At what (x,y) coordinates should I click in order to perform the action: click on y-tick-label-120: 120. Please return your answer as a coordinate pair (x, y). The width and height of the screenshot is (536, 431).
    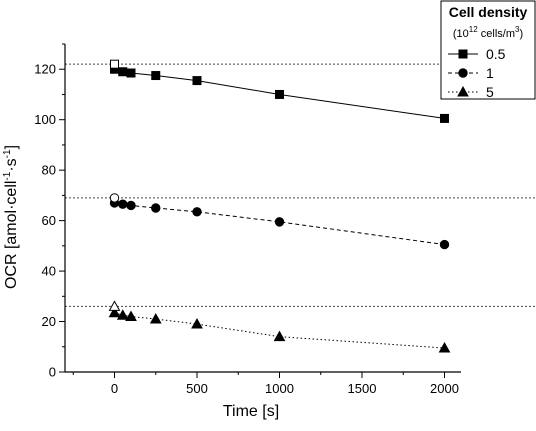
    Looking at the image, I should click on (45, 69).